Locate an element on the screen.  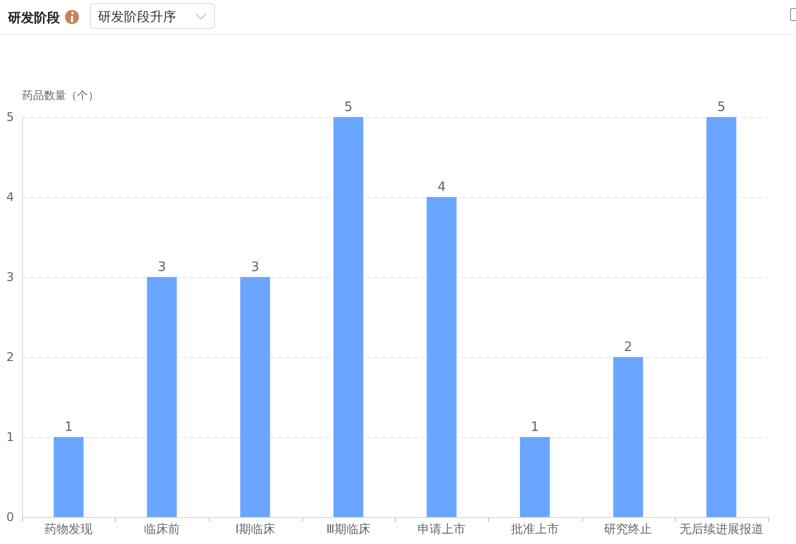
y-tick-label: 5 is located at coordinates (10, 117).